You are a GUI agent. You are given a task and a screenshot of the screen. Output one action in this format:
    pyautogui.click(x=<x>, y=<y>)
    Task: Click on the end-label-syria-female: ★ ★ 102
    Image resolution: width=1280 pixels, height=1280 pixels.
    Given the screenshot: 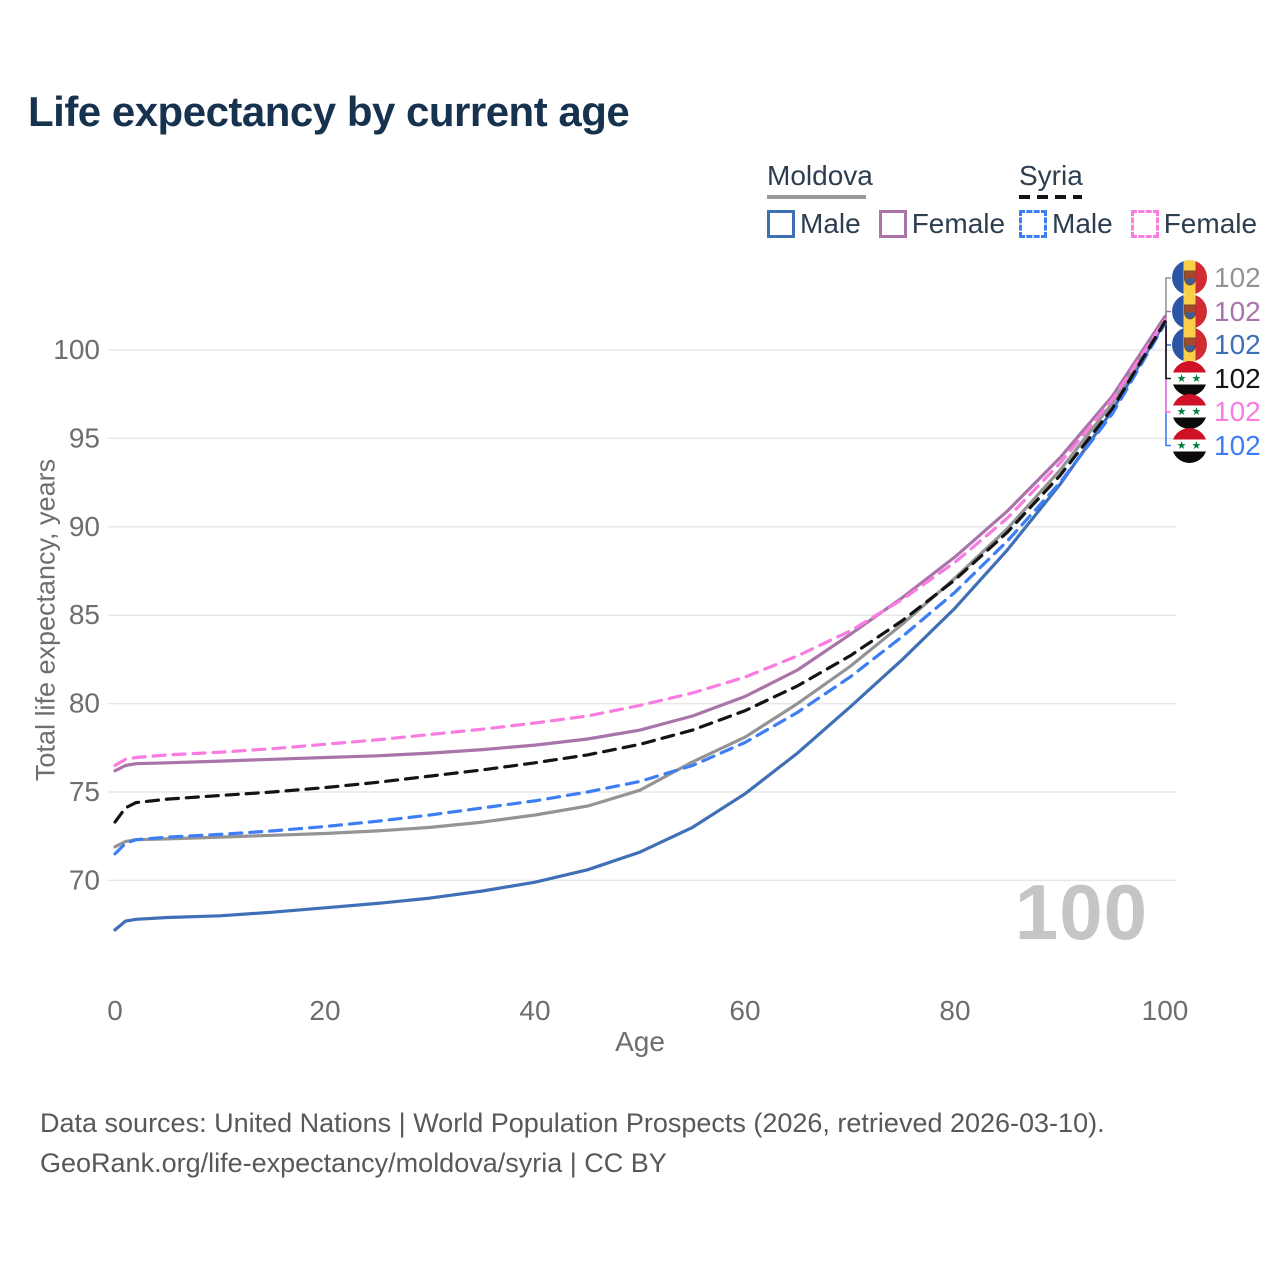 What is the action you would take?
    pyautogui.click(x=1216, y=411)
    